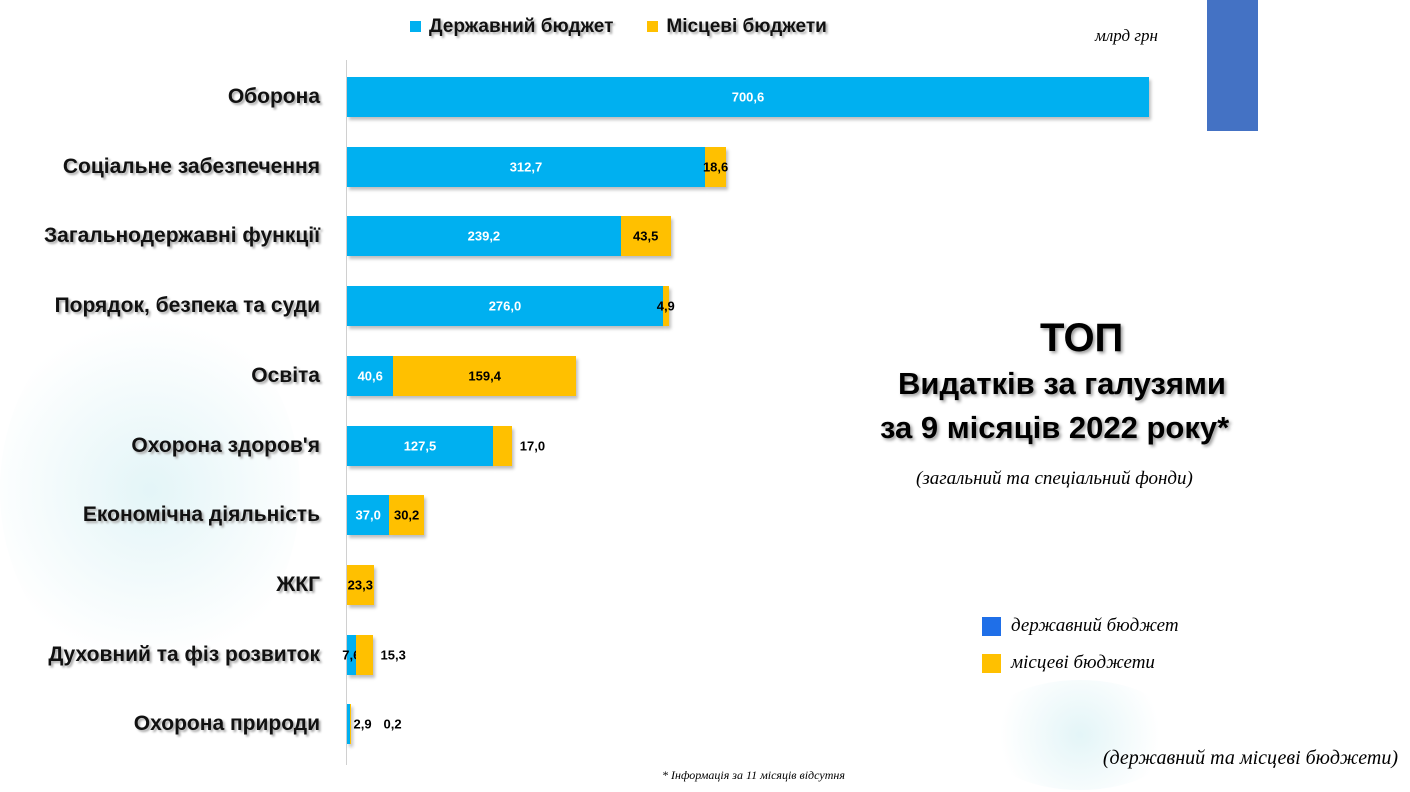  I want to click on side-legend-state: державний бюджет, so click(1080, 626).